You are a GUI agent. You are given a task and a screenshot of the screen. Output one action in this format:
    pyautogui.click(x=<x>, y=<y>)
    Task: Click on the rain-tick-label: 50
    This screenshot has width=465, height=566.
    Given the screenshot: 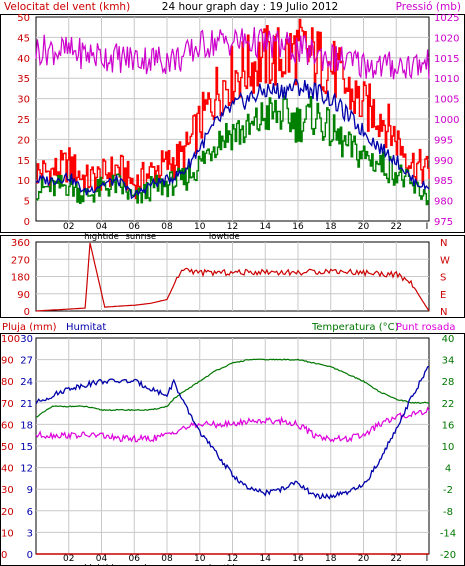 What is the action you would take?
    pyautogui.click(x=7, y=447)
    